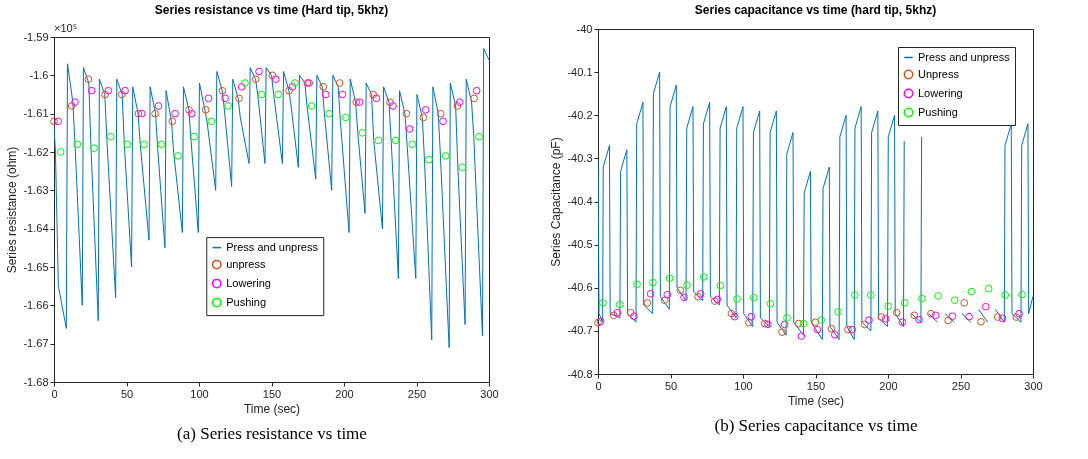 This screenshot has height=459, width=1088. Describe the element at coordinates (272, 408) in the screenshot. I see `x-axis-title: Time (sec)` at that location.